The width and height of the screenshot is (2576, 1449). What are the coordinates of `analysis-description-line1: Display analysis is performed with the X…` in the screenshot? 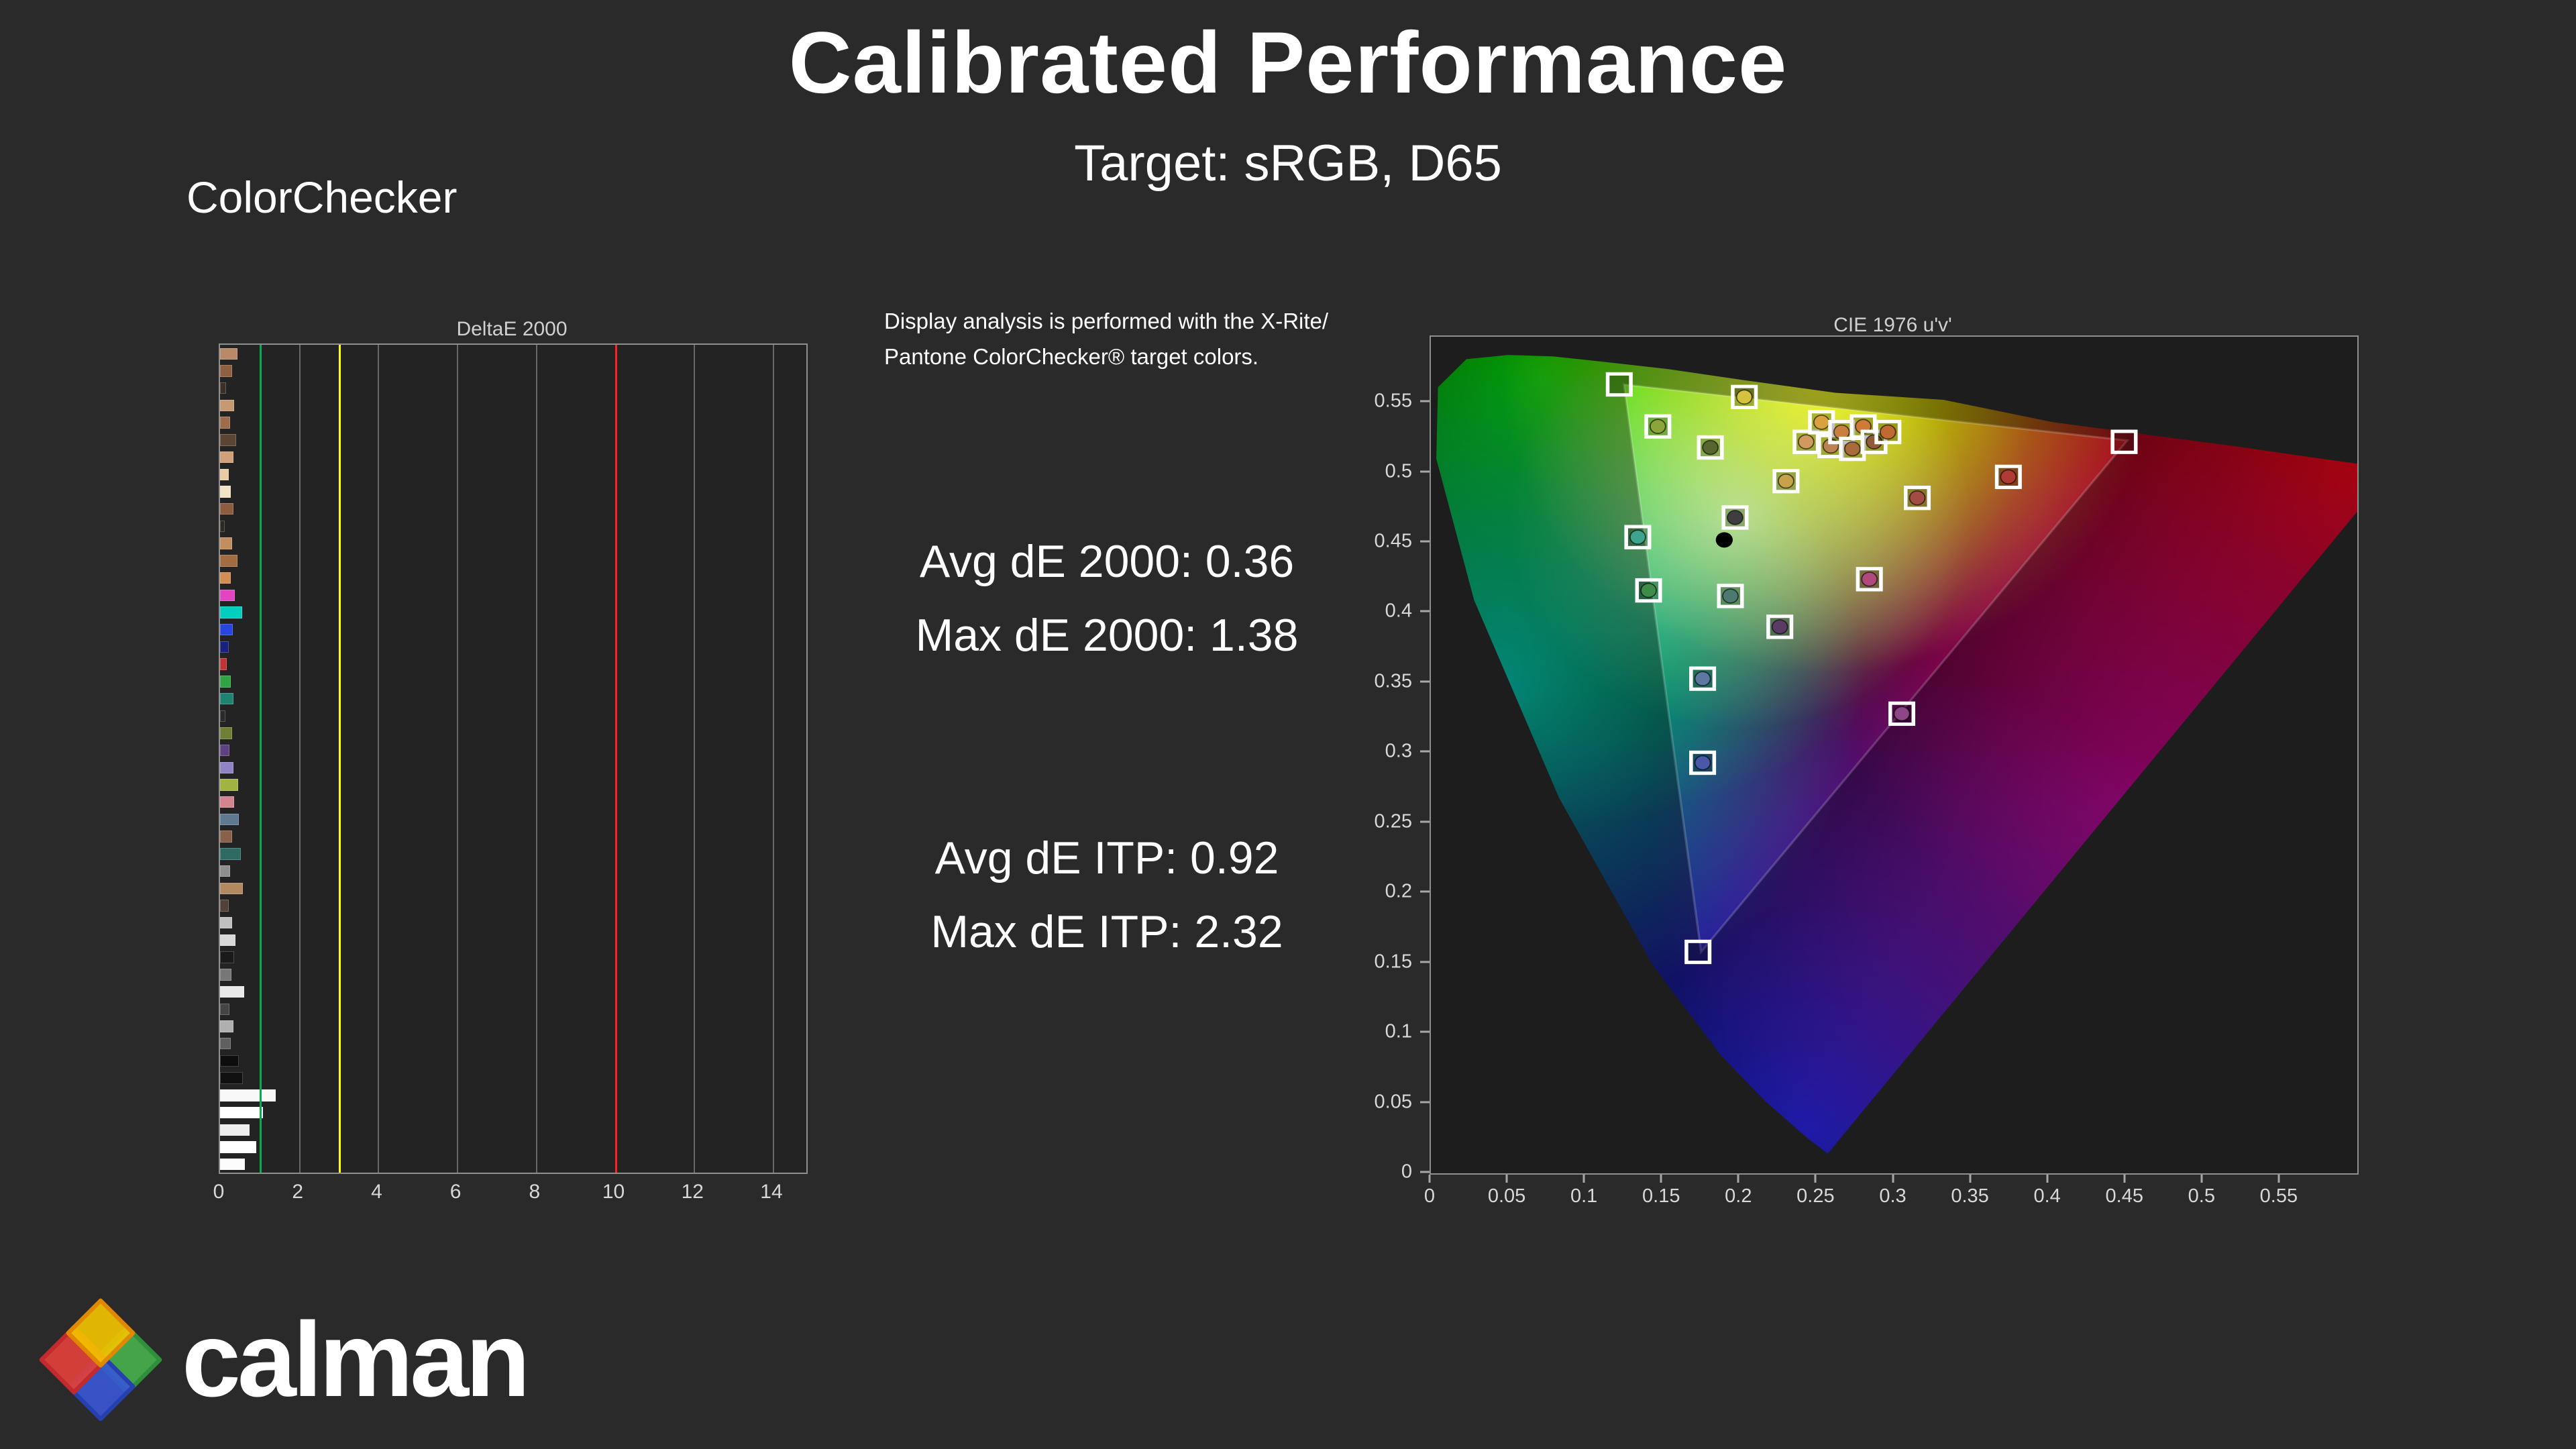 It's located at (1106, 321).